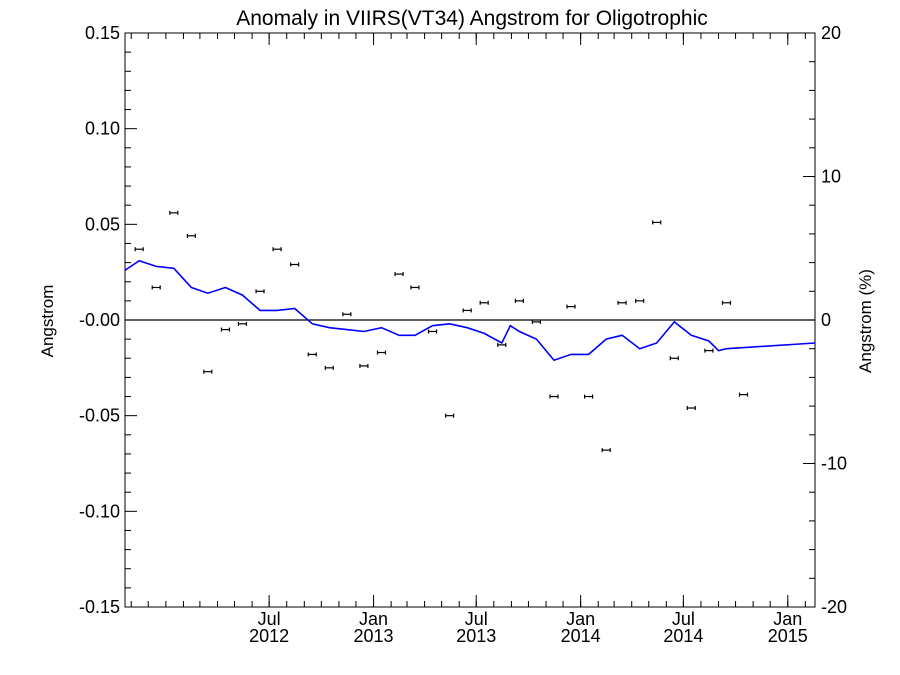  I want to click on x-tick-year-label: 2012, so click(269, 636).